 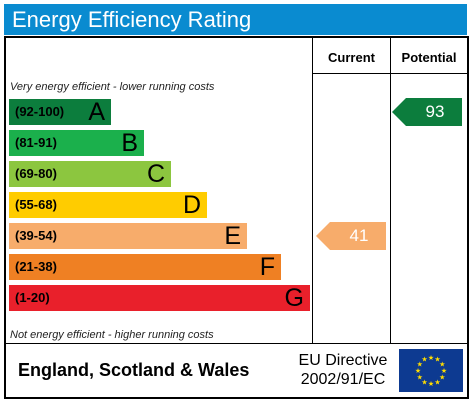 I want to click on band-range: (92-100), so click(x=40, y=111).